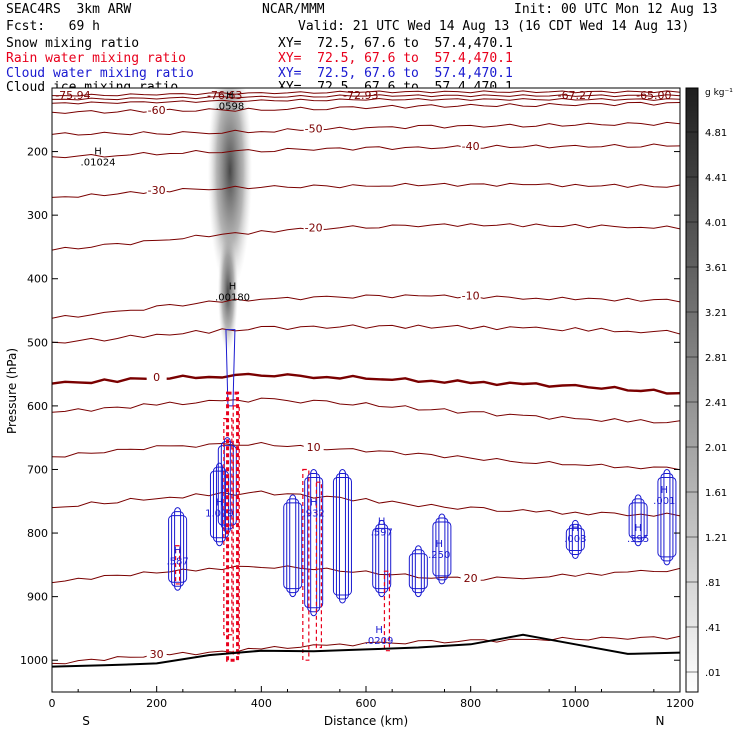 Image resolution: width=740 pixels, height=740 pixels. Describe the element at coordinates (73, 43) in the screenshot. I see `field-label-snow: Snow mixing ratio` at that location.